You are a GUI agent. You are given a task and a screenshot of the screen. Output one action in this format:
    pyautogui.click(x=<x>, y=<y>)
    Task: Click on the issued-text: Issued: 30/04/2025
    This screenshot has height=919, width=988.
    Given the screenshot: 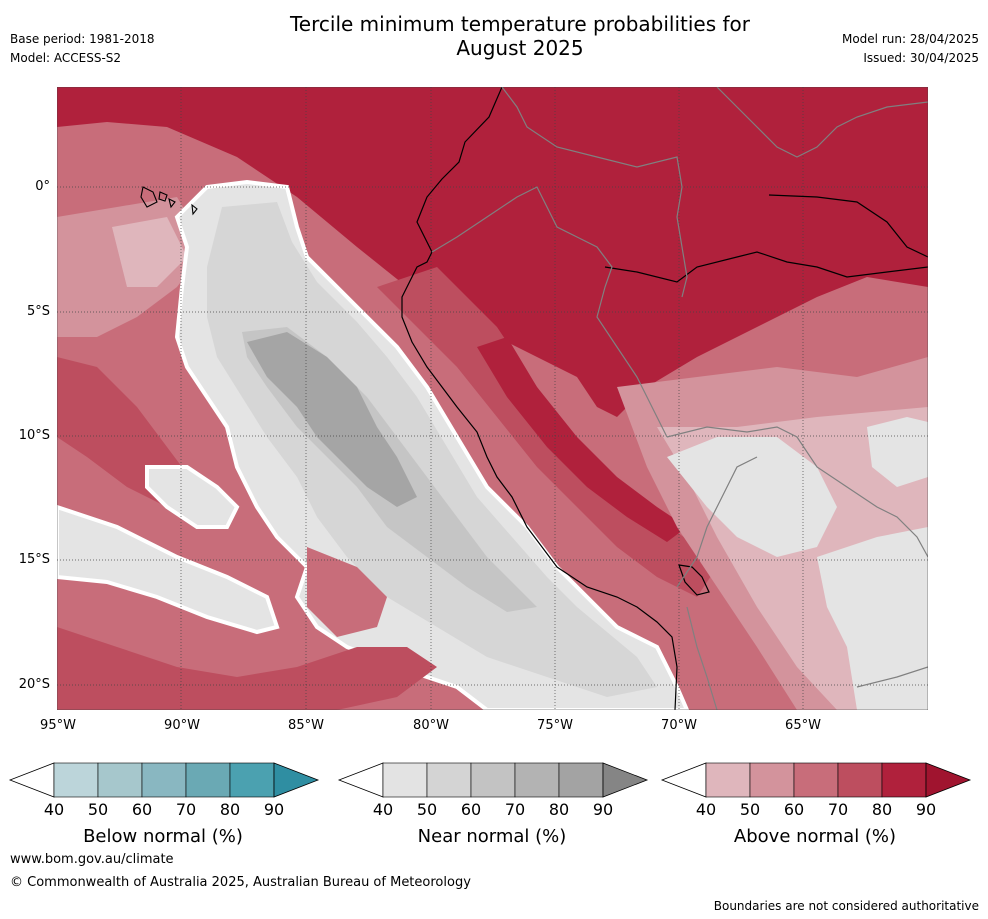 What is the action you would take?
    pyautogui.click(x=921, y=58)
    